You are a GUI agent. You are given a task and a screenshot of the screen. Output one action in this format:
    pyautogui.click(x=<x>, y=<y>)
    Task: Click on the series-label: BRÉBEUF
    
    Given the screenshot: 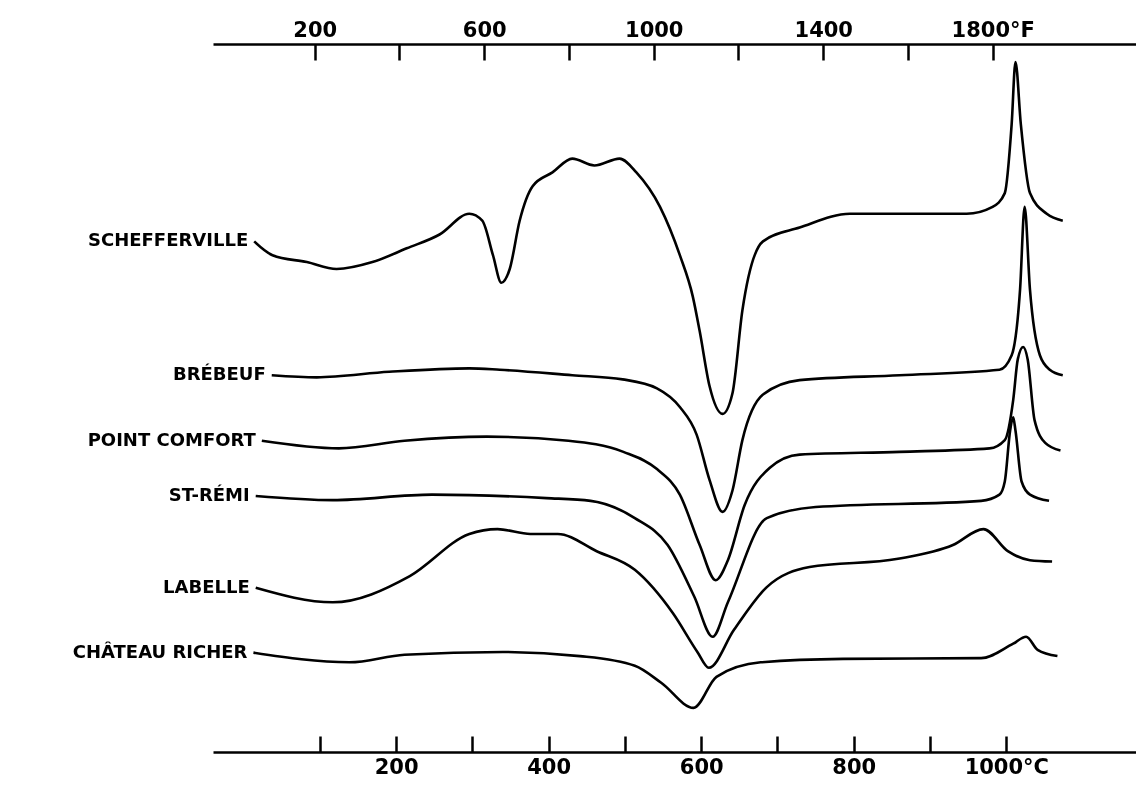 What is the action you would take?
    pyautogui.click(x=219, y=374)
    